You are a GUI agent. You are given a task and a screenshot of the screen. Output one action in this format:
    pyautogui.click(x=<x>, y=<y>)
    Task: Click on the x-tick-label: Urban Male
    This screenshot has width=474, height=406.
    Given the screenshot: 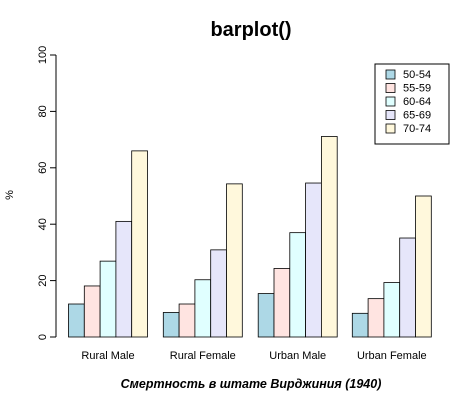 What is the action you would take?
    pyautogui.click(x=297, y=356)
    